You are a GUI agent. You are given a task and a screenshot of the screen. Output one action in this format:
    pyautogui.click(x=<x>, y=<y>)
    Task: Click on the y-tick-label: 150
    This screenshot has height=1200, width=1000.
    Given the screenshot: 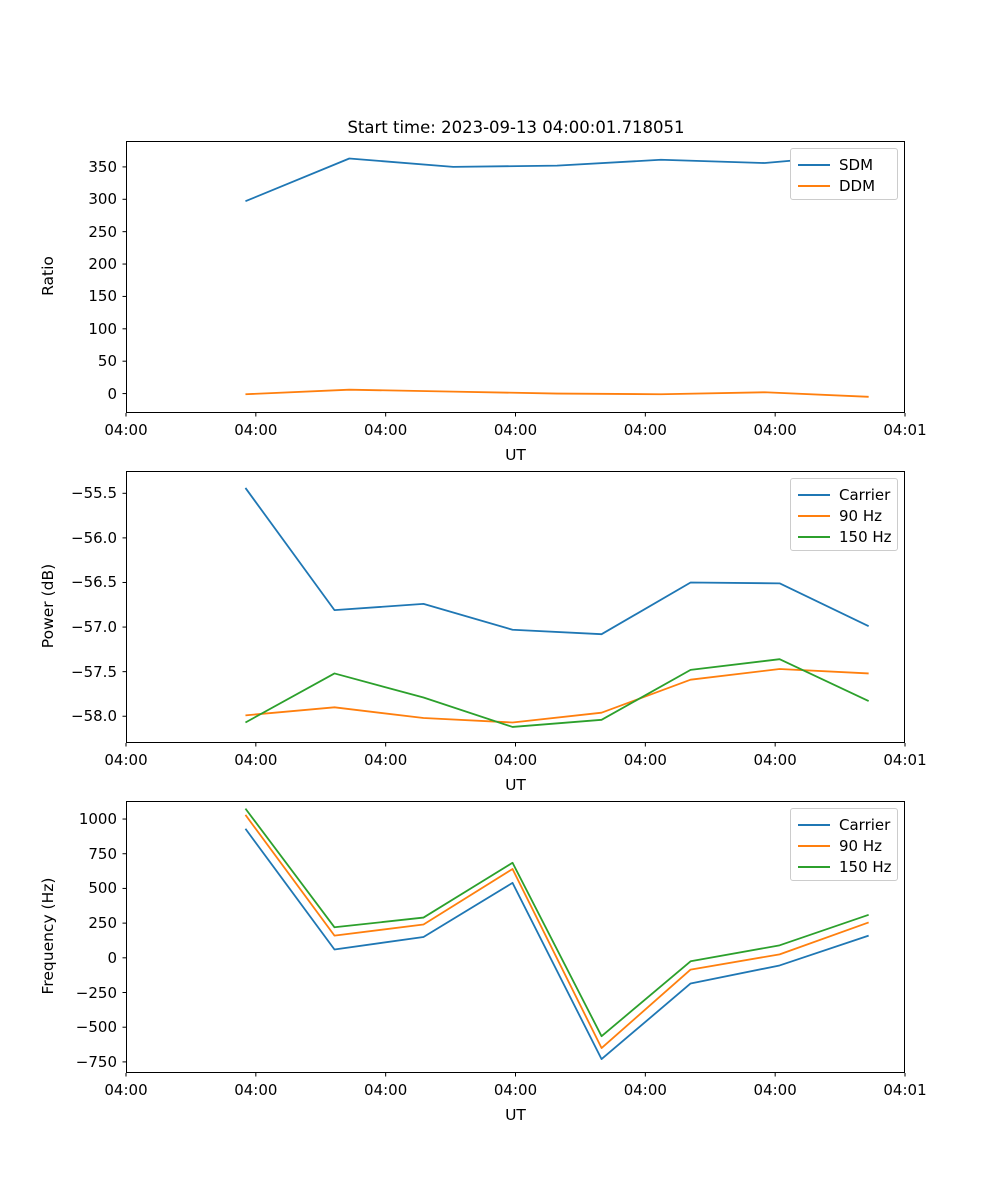 What is the action you would take?
    pyautogui.click(x=102, y=296)
    